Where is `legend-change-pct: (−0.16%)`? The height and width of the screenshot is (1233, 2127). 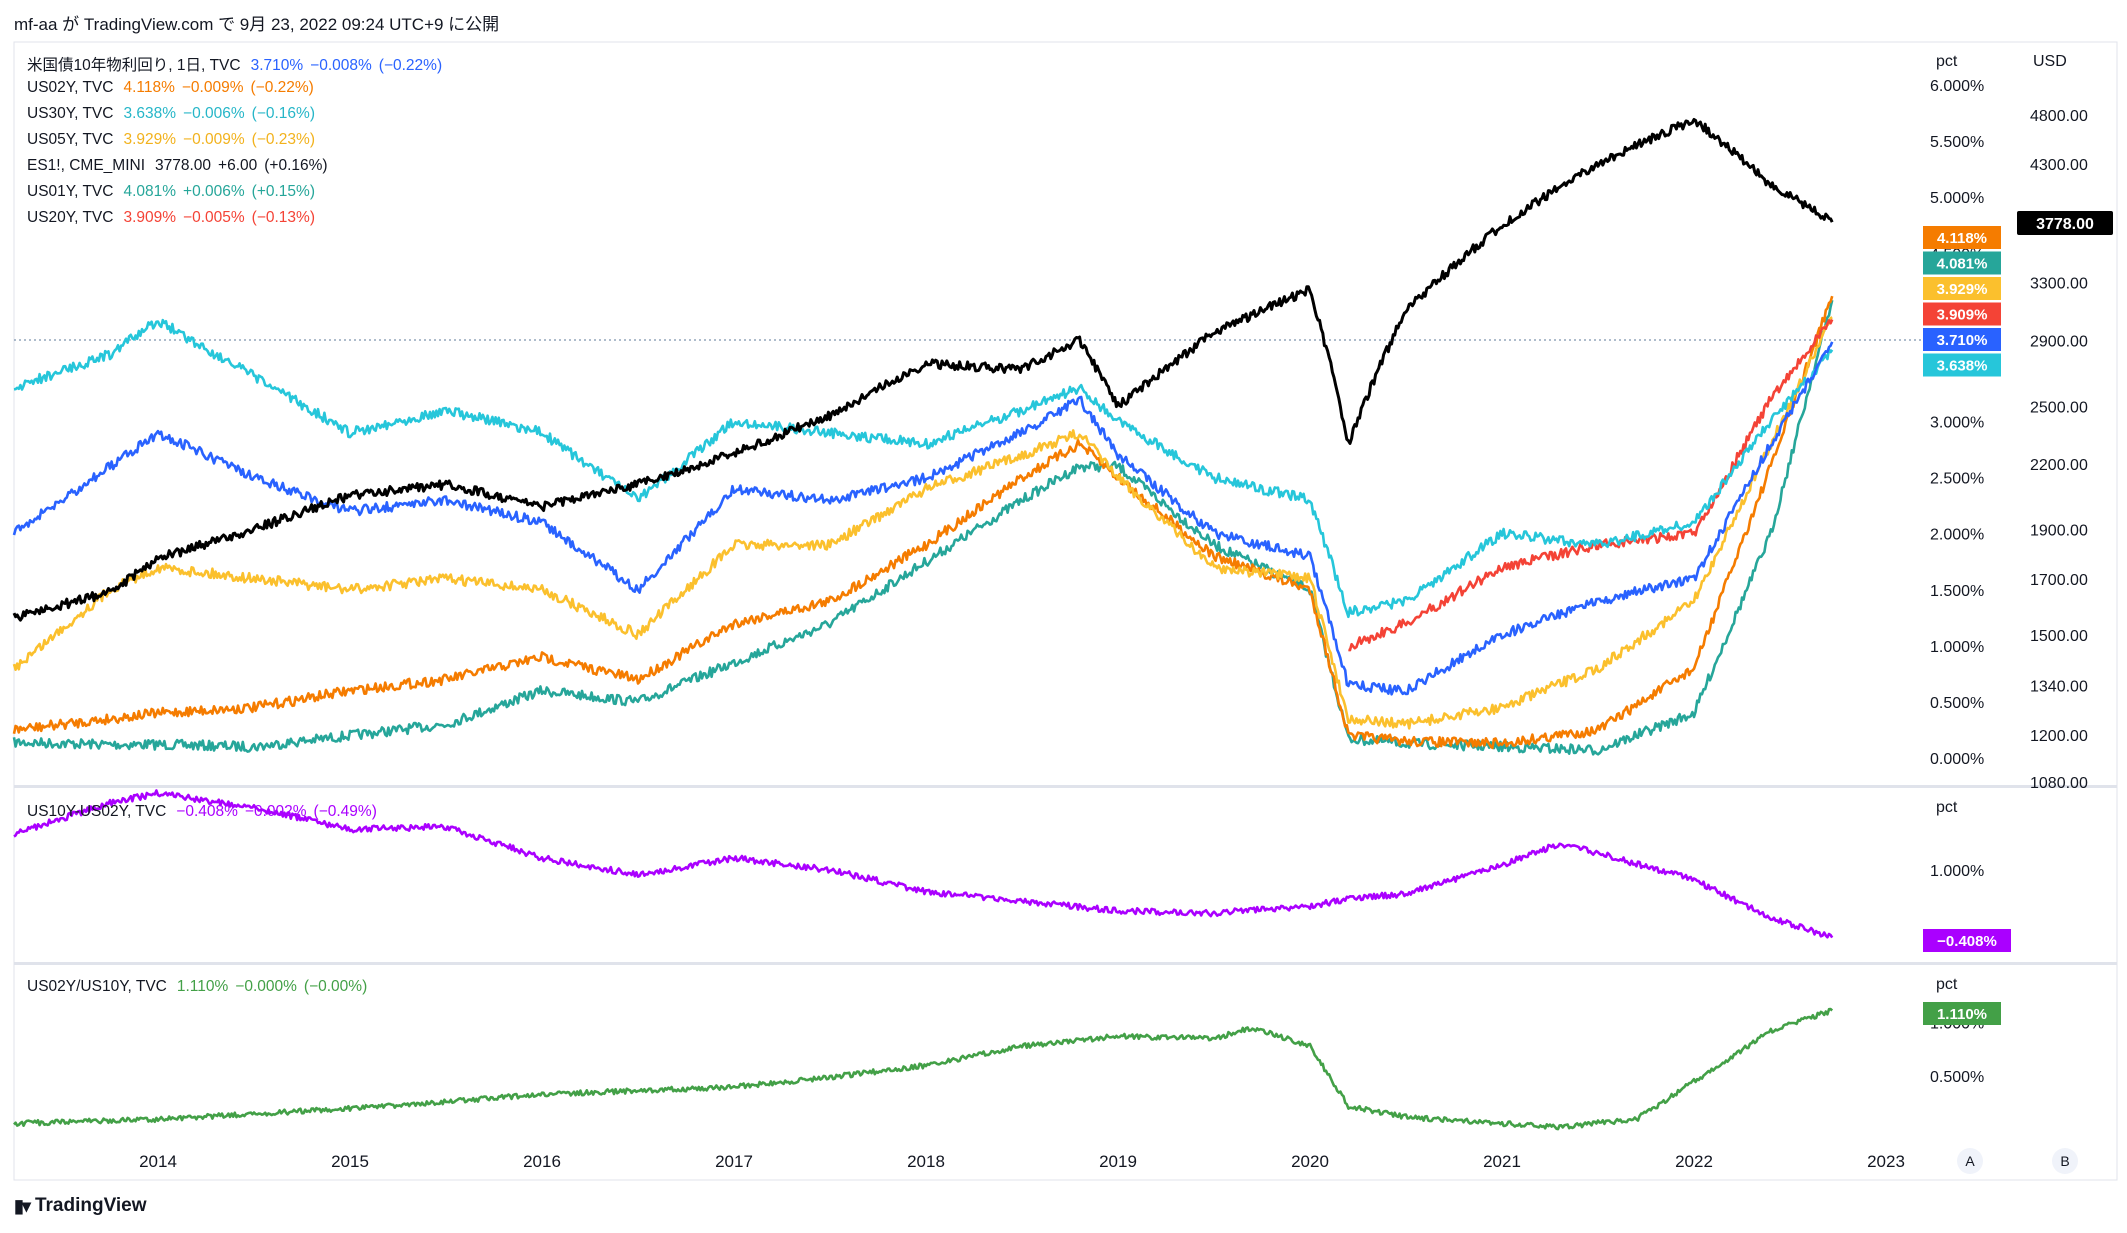 legend-change-pct: (−0.16%) is located at coordinates (283, 113).